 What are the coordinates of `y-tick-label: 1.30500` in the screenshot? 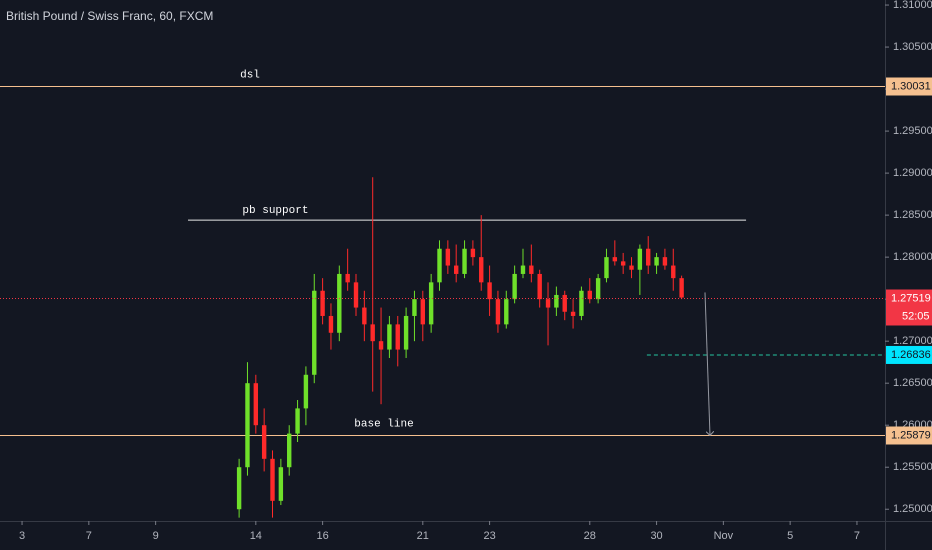 It's located at (912, 47).